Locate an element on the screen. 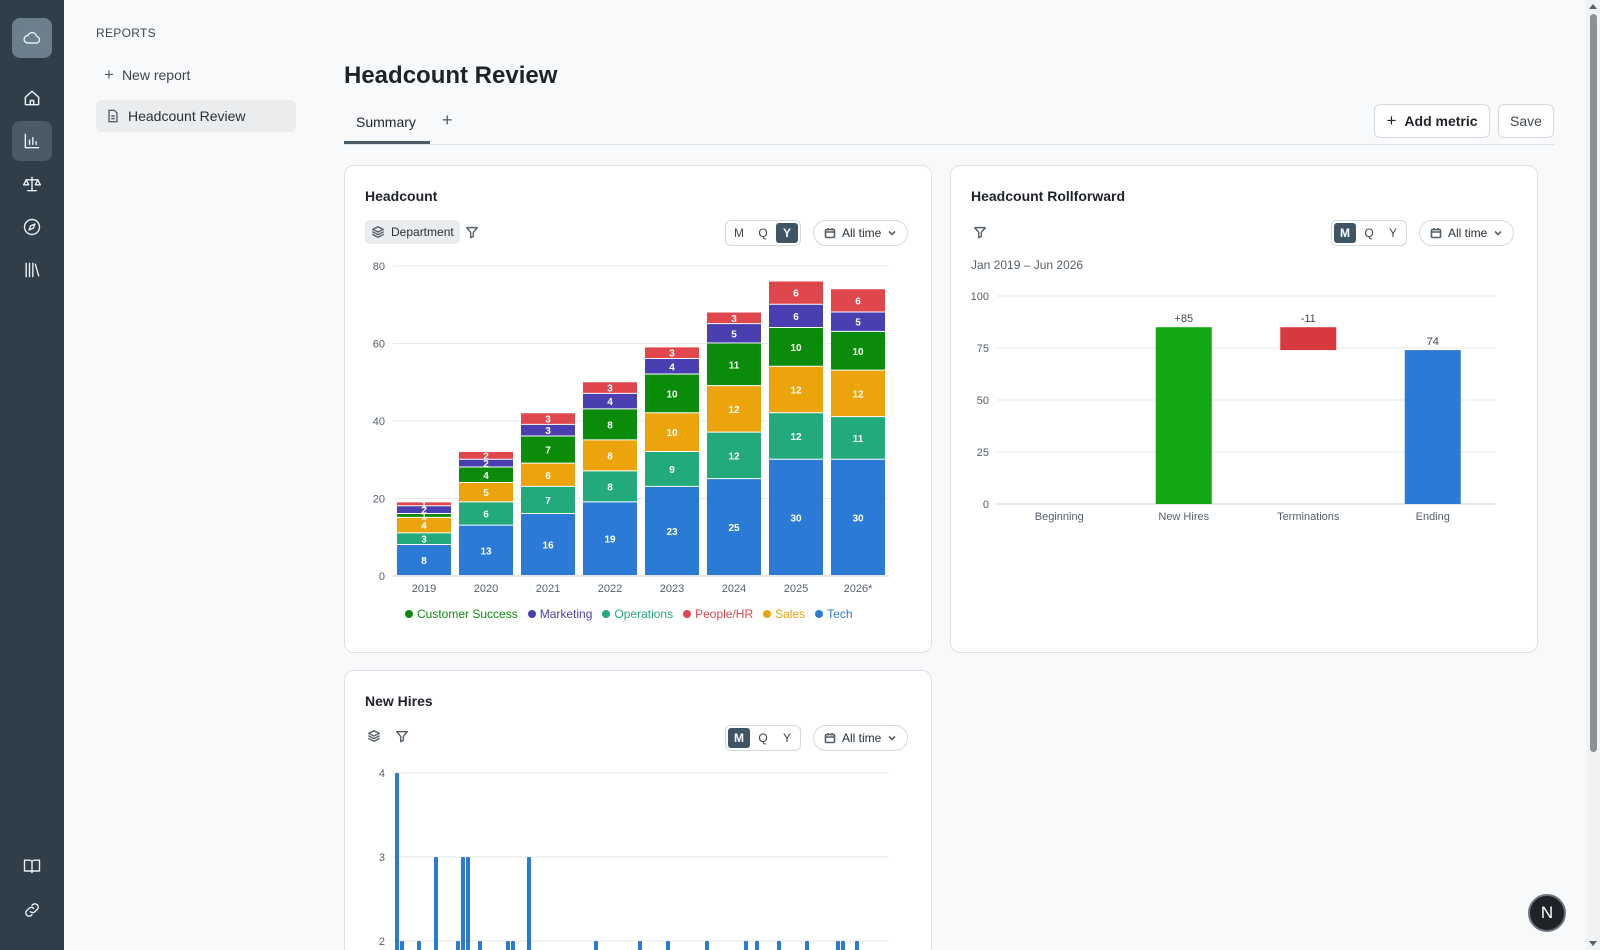  legend-item: Tech is located at coordinates (834, 614).